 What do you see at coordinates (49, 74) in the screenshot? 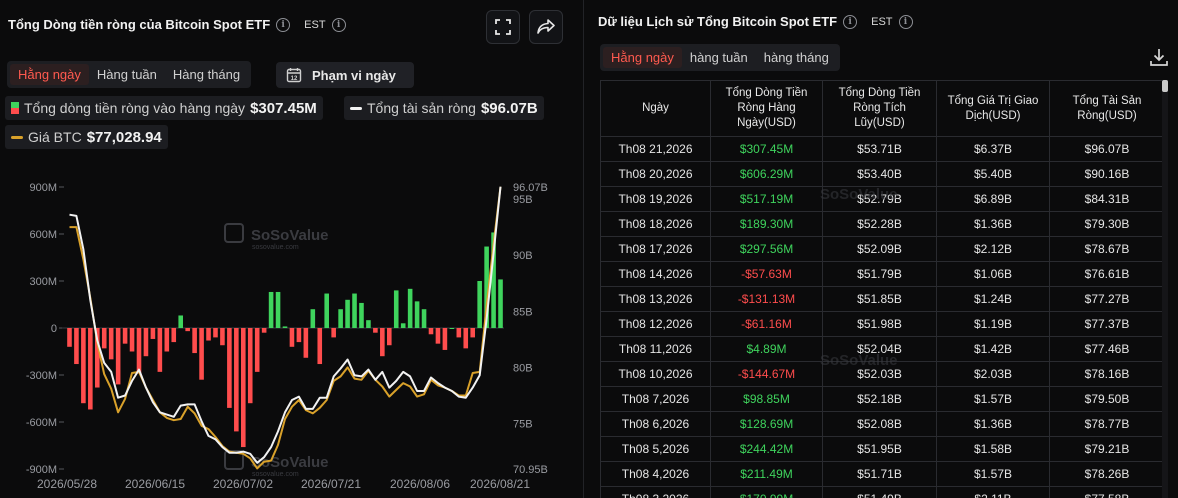
I see `tab-daily: Hằng ngày` at bounding box center [49, 74].